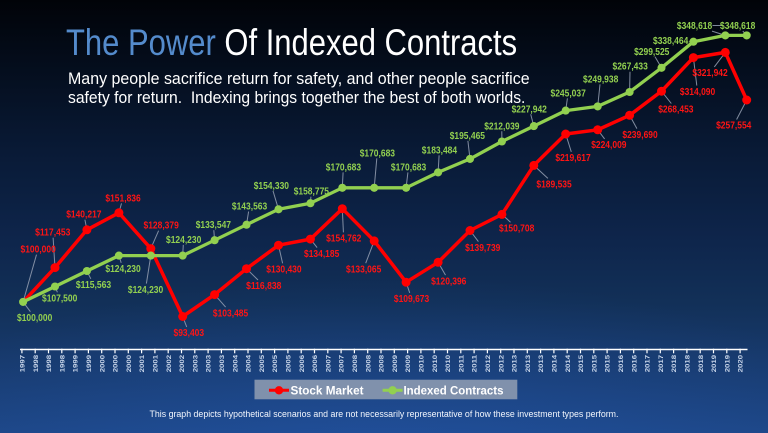  Describe the element at coordinates (343, 239) in the screenshot. I see `svg-text: $154,762` at that location.